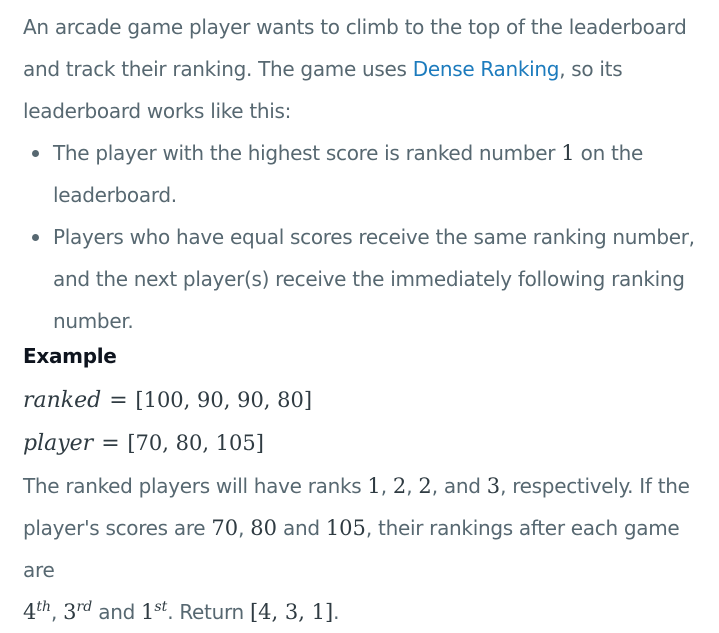 This screenshot has height=633, width=719. I want to click on ranked-formula: ranked = [100, 90, 90, 80], so click(368, 400).